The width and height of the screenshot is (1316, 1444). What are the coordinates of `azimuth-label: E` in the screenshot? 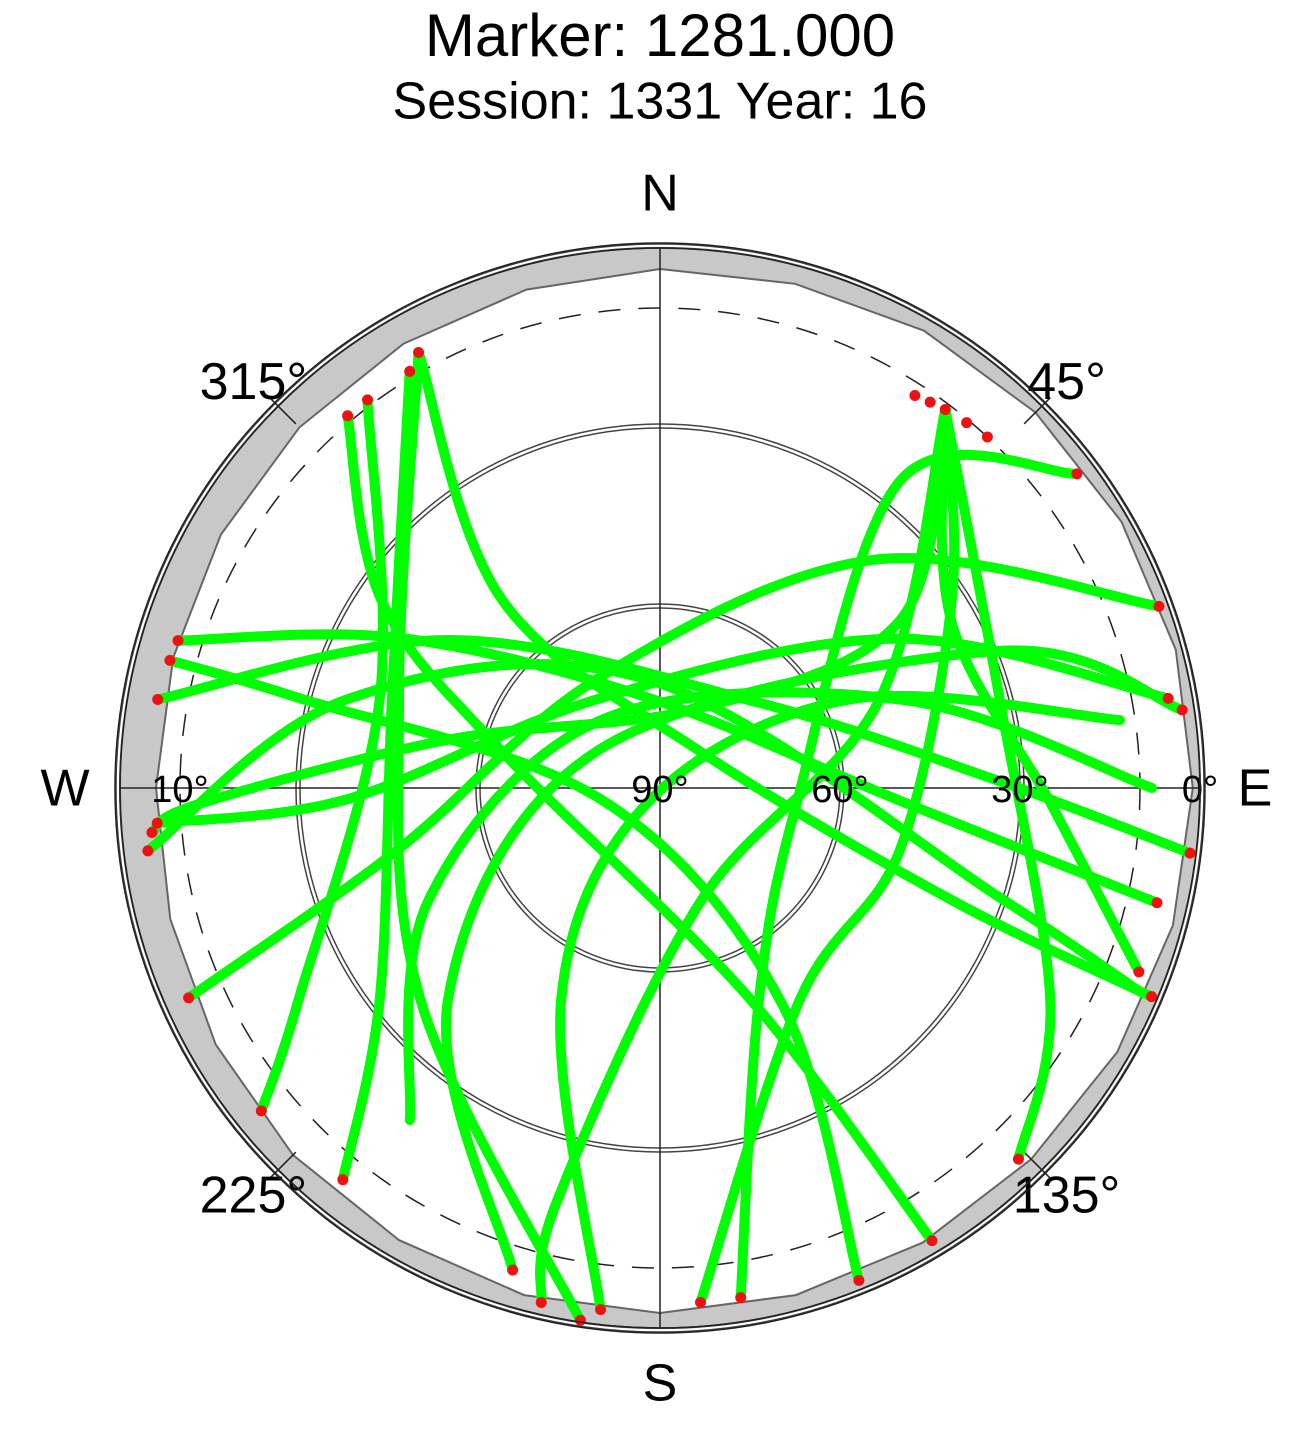 It's located at (1255, 789).